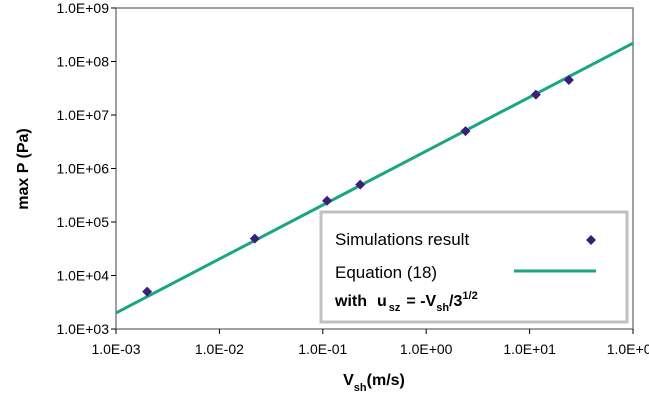  Describe the element at coordinates (591, 240) in the screenshot. I see `legend-diamond-marker` at that location.